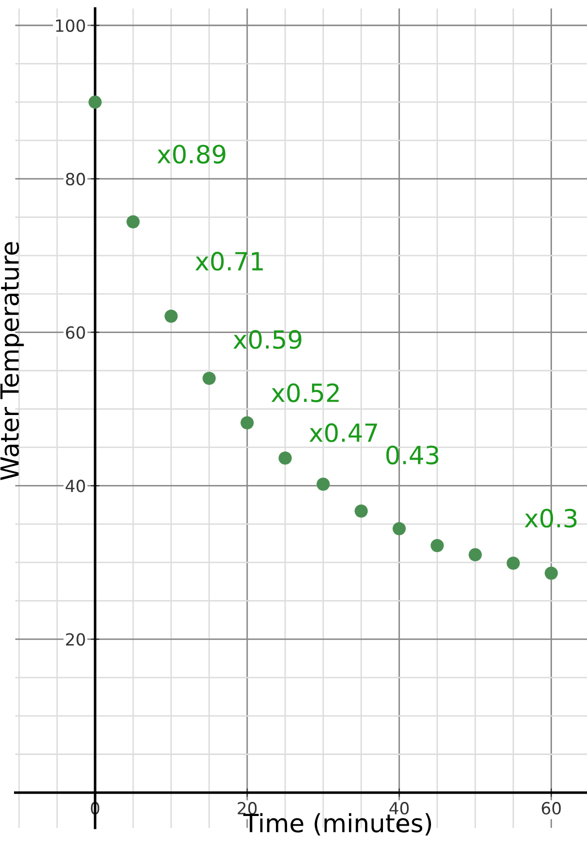 The width and height of the screenshot is (587, 850). I want to click on y-tick-label: 20, so click(75, 639).